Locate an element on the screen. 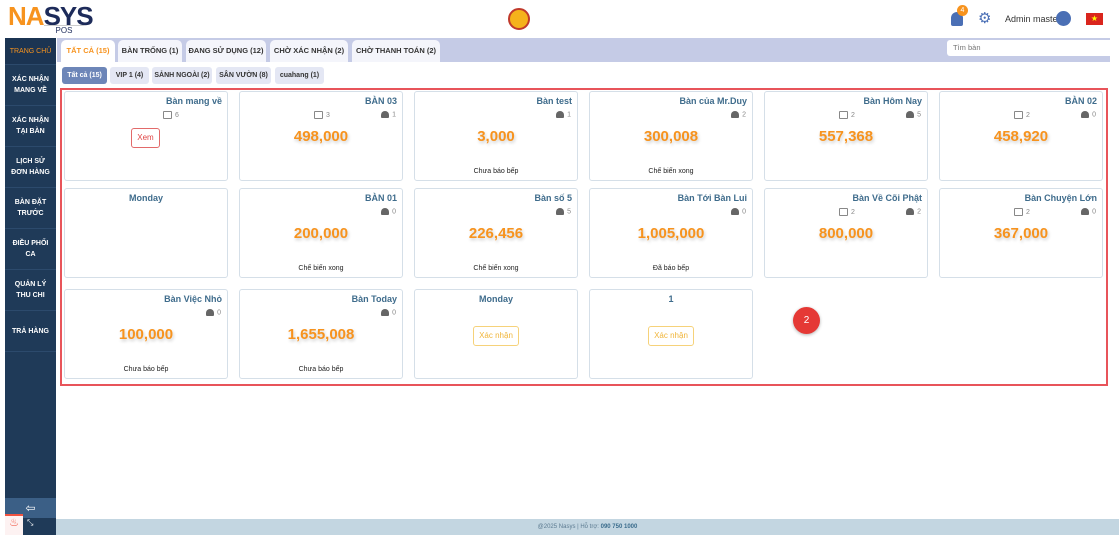 The image size is (1119, 535). table-amount: 557,368 is located at coordinates (846, 136).